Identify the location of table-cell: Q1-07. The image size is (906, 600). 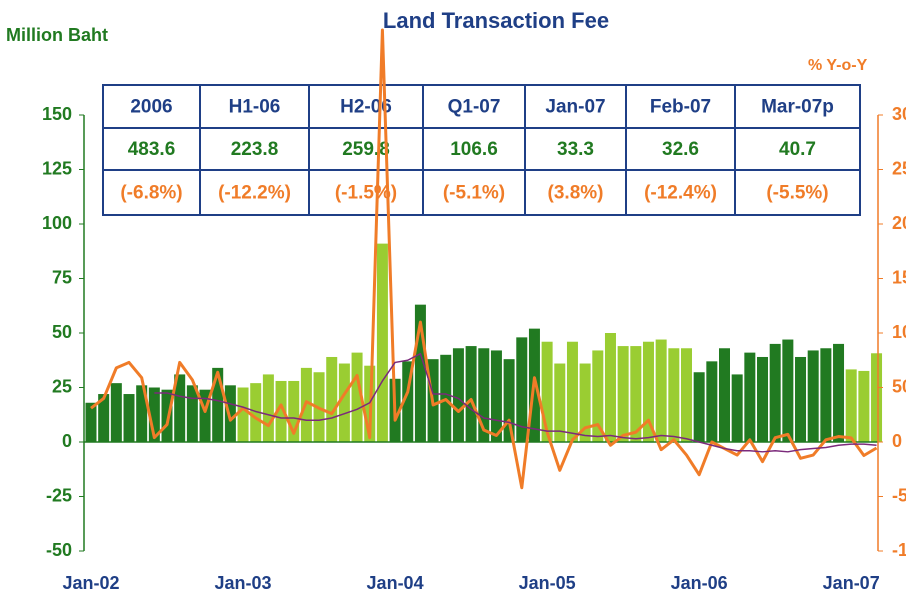
(474, 107).